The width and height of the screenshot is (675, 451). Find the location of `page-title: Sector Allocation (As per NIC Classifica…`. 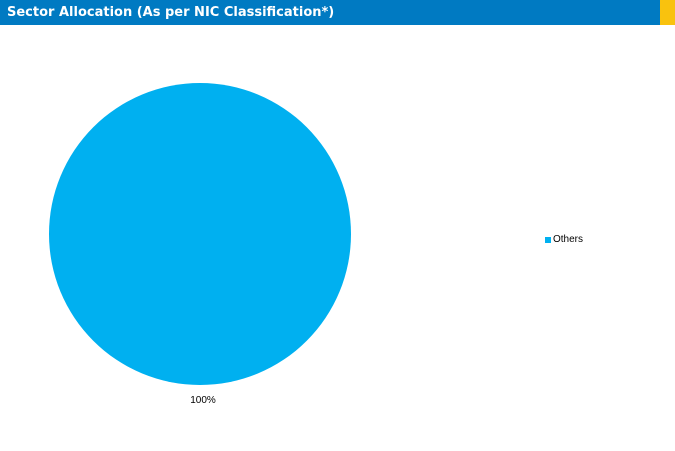

page-title: Sector Allocation (As per NIC Classifica… is located at coordinates (171, 12).